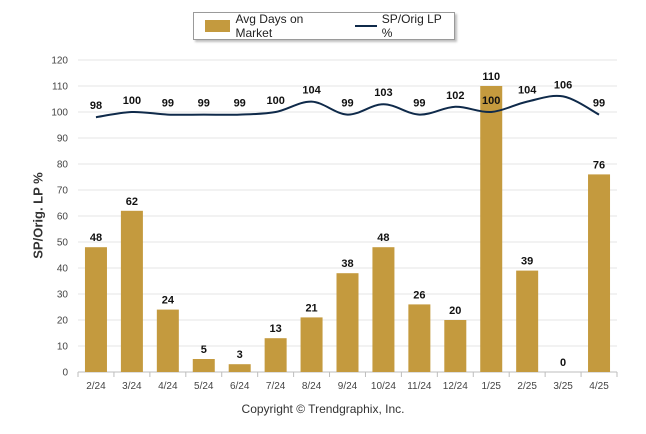  What do you see at coordinates (168, 301) in the screenshot?
I see `bar-value-label: 24` at bounding box center [168, 301].